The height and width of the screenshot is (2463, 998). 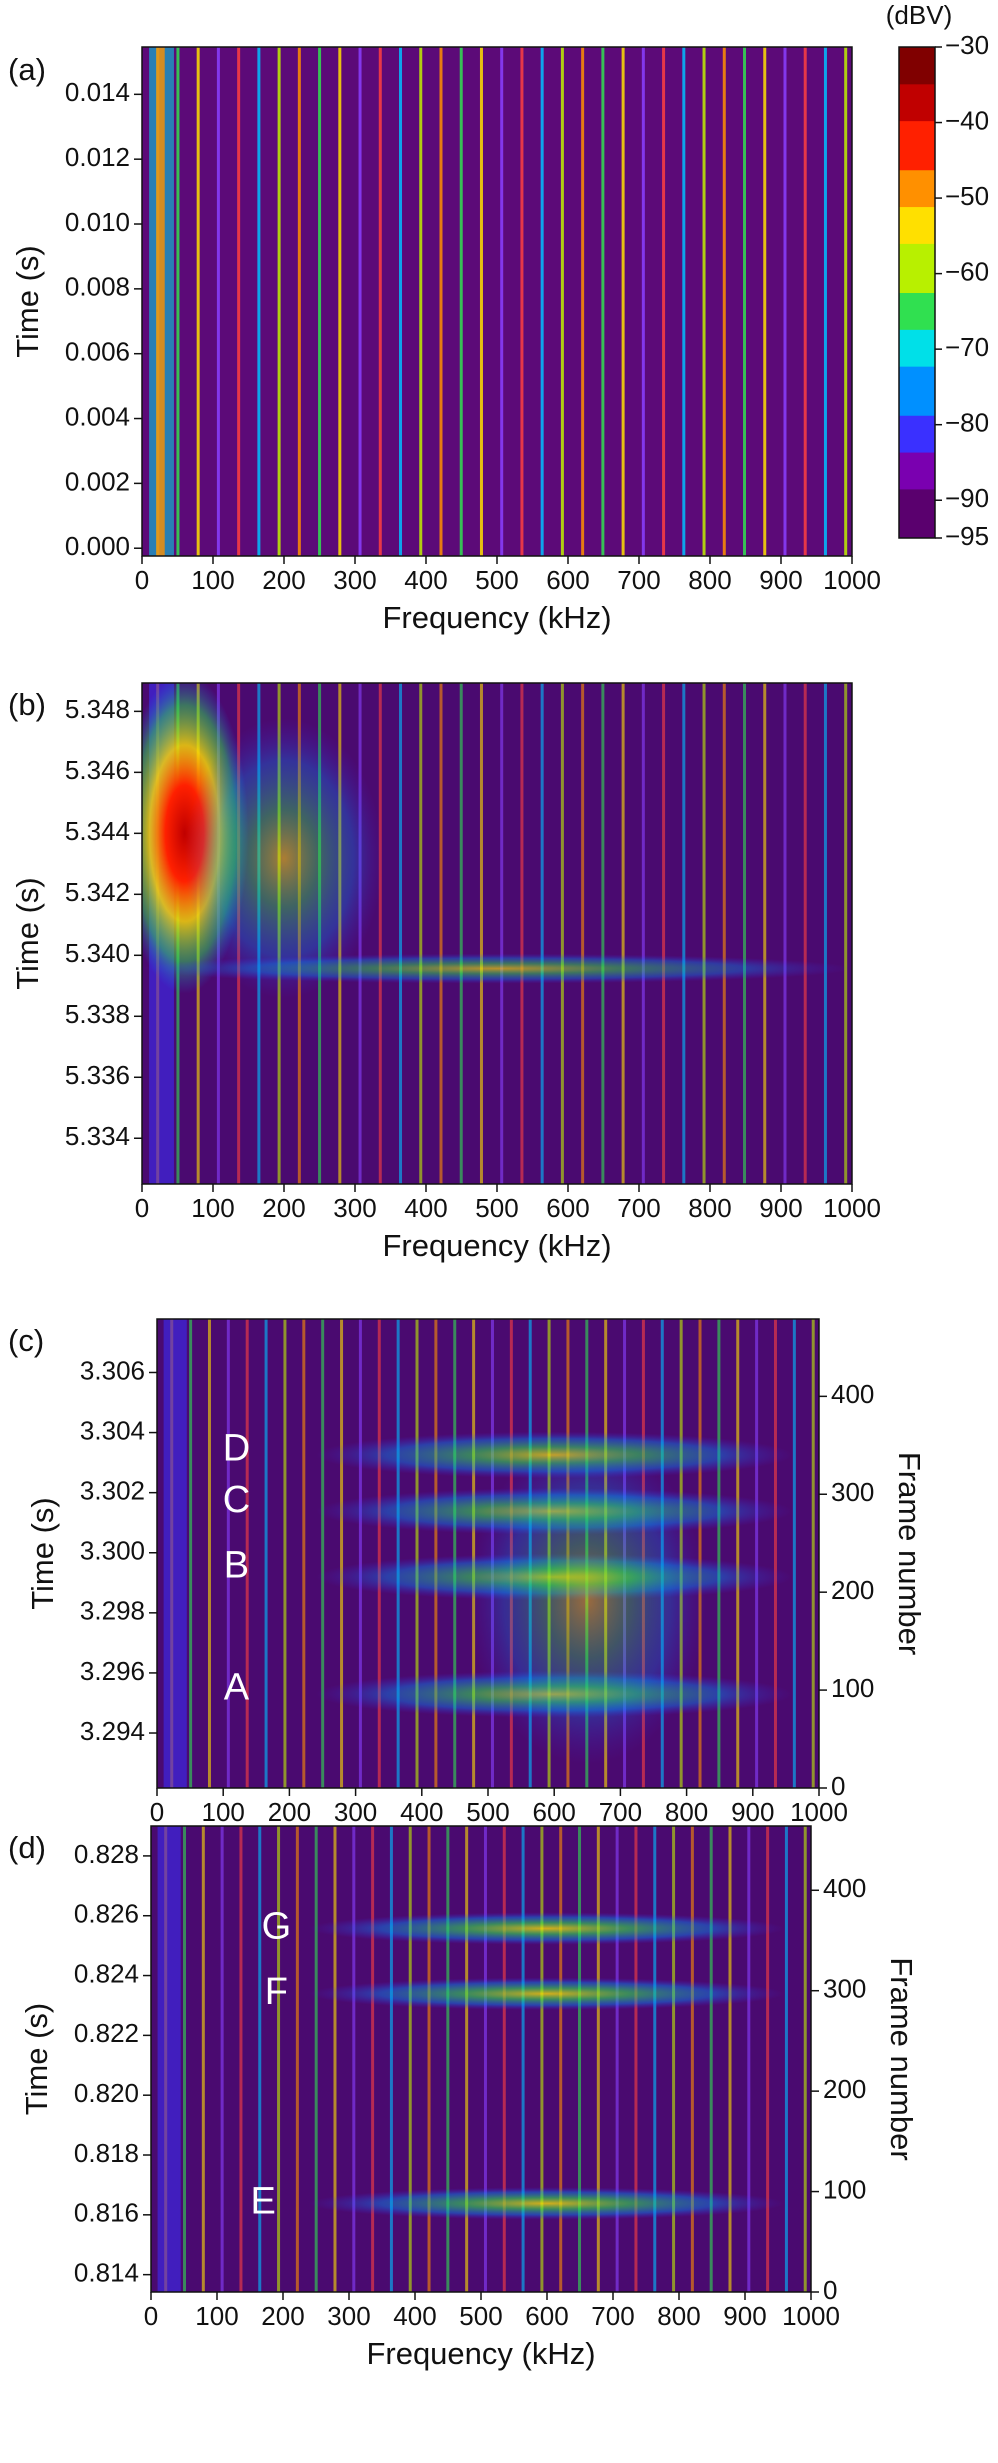 I want to click on y-tick-label: 0.828, so click(x=106, y=1854).